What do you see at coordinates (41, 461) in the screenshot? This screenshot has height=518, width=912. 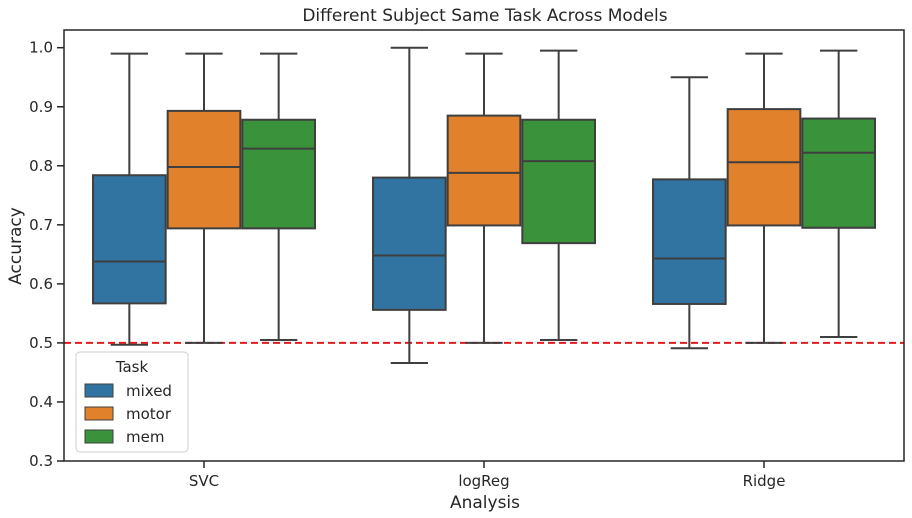 I see `y-tick-label: 0.3` at bounding box center [41, 461].